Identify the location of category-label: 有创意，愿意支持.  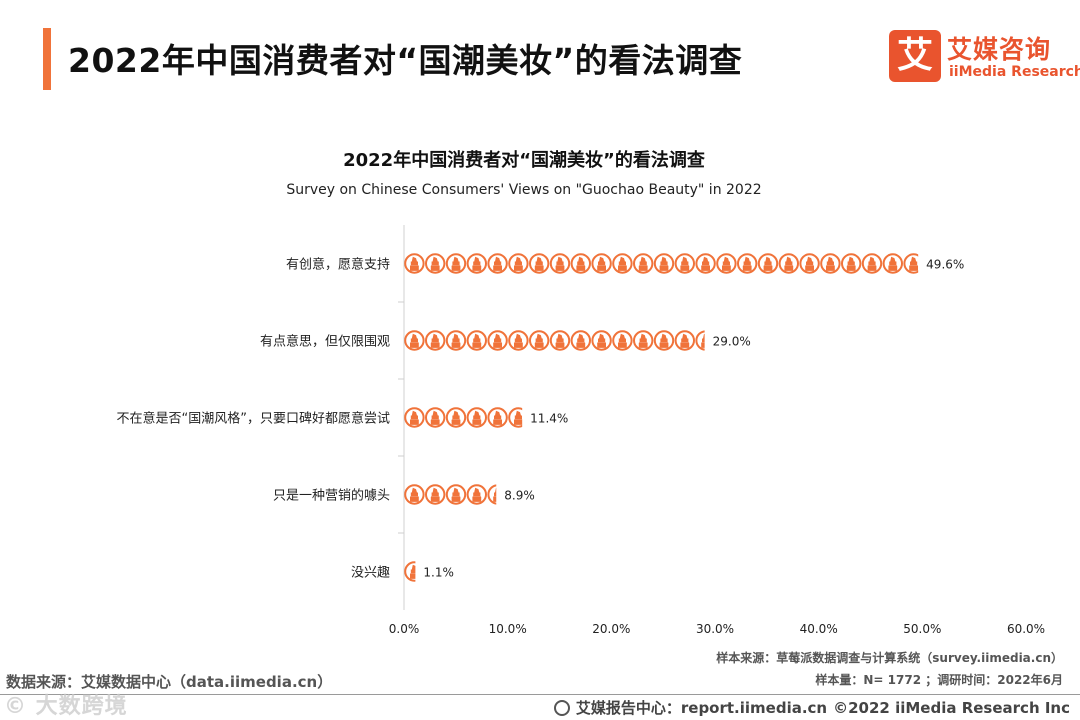
(338, 265).